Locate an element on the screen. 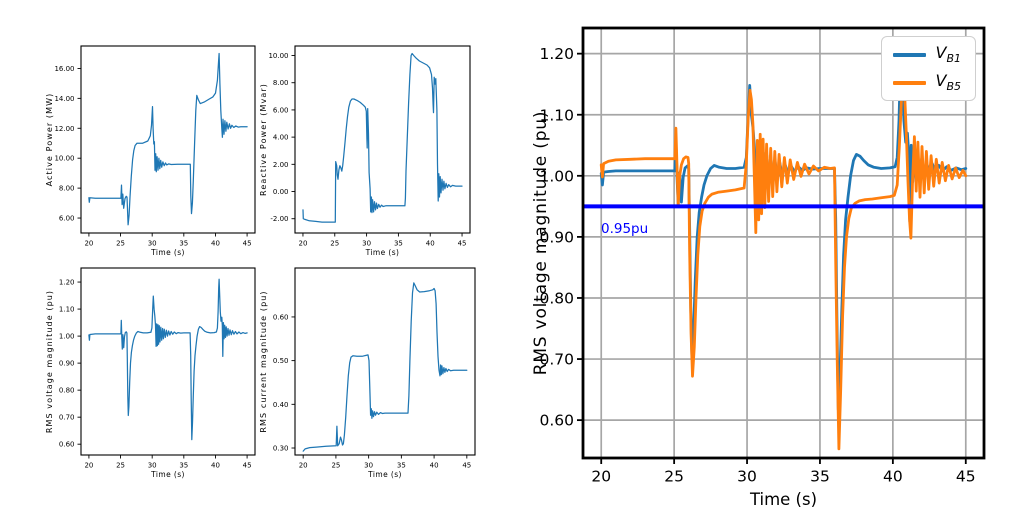 This screenshot has width=1018, height=520. rms-current-y-axis-label: RMS current magnitude (pu) is located at coordinates (263, 361).